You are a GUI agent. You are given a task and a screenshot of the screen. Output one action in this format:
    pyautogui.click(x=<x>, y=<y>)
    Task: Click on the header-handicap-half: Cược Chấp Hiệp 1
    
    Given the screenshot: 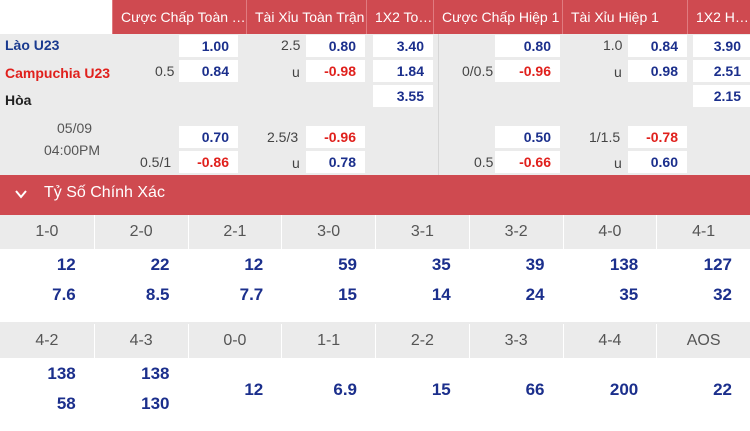 What is the action you would take?
    pyautogui.click(x=497, y=17)
    